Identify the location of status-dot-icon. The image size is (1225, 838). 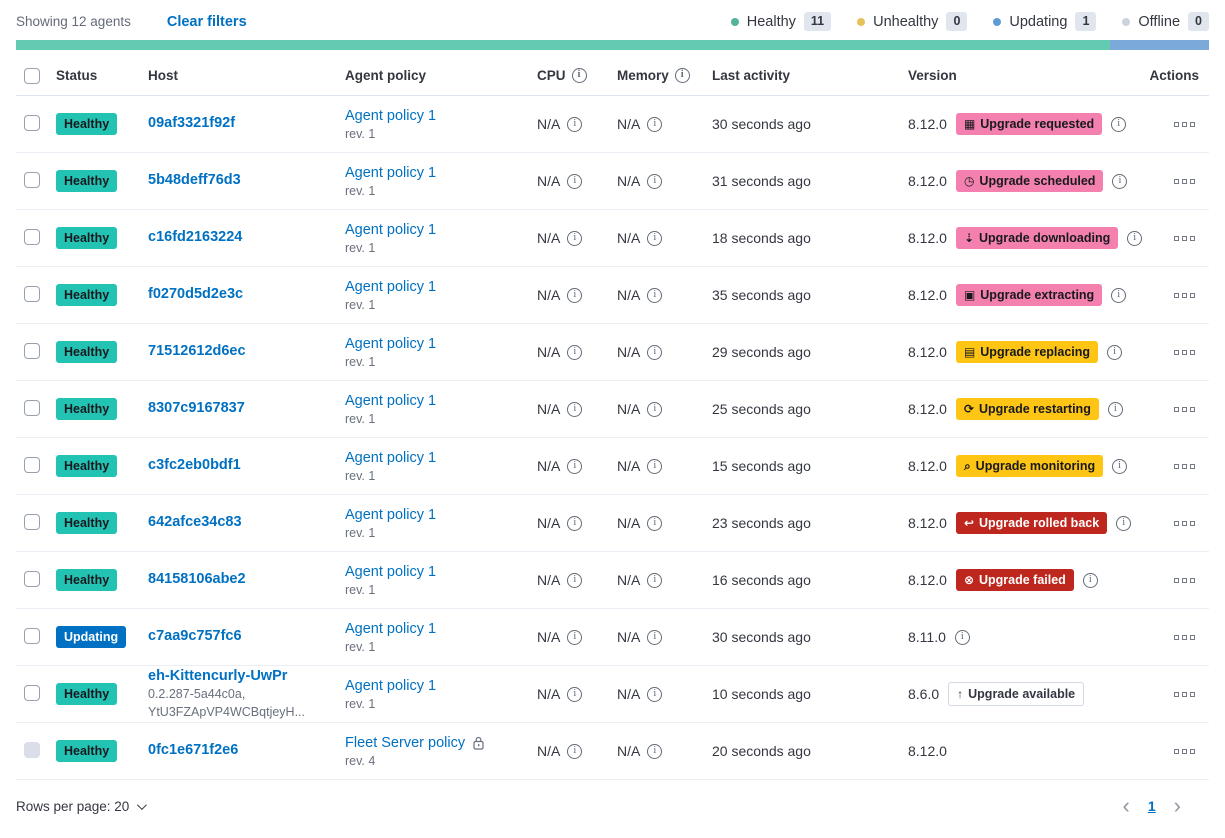
(997, 21).